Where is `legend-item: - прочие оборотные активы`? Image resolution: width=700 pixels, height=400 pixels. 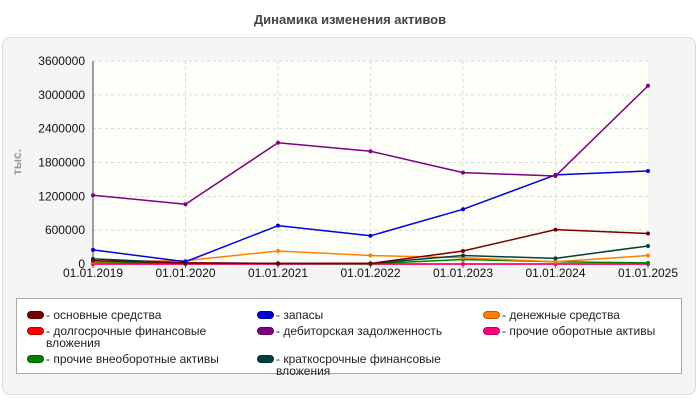 legend-item: - прочие оборотные активы is located at coordinates (580, 331).